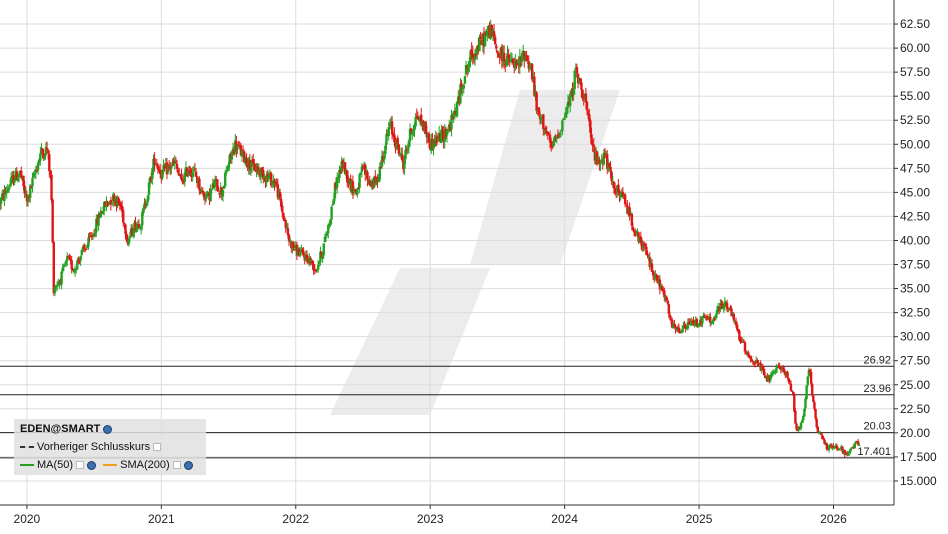  Describe the element at coordinates (915, 72) in the screenshot. I see `y-tick-label: 57.50` at that location.